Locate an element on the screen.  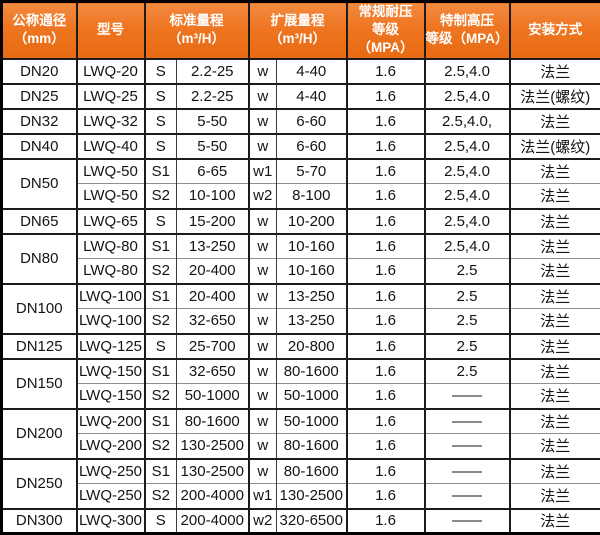
cell-model: LWQ-25 is located at coordinates (110, 95).